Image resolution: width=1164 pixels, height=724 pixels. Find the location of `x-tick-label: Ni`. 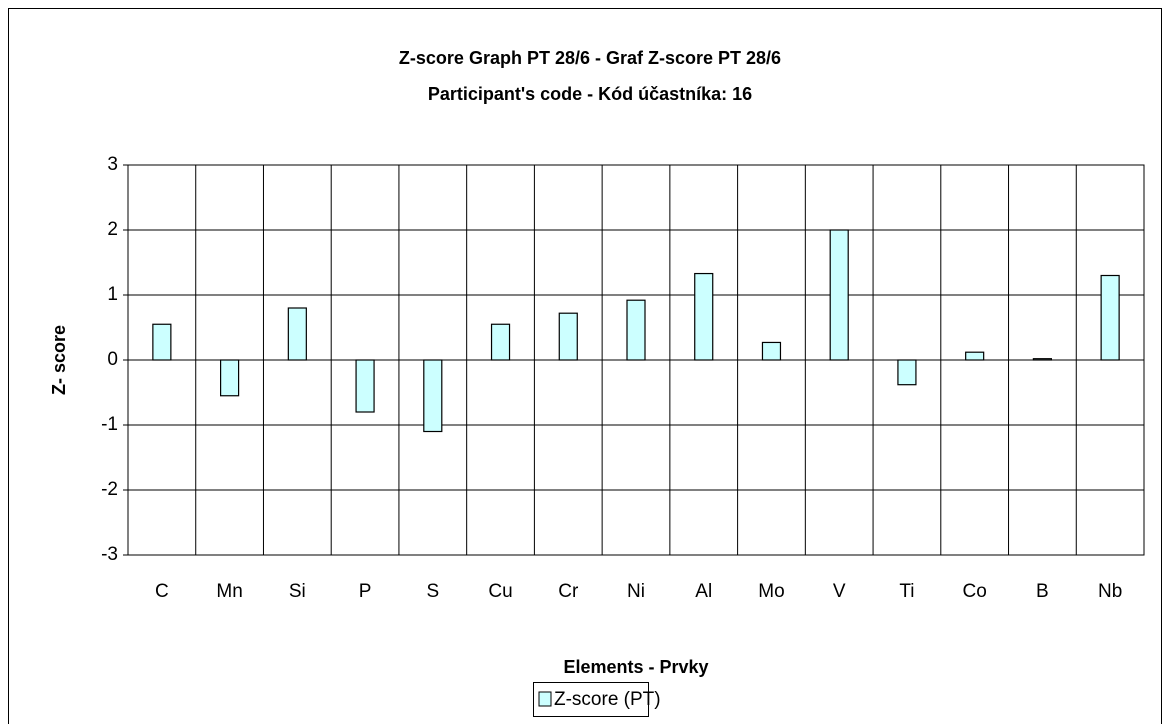

x-tick-label: Ni is located at coordinates (636, 591).